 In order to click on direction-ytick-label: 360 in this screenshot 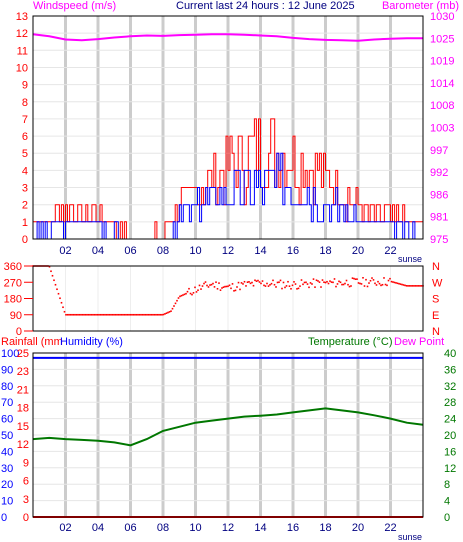, I will do `click(13, 267)`.